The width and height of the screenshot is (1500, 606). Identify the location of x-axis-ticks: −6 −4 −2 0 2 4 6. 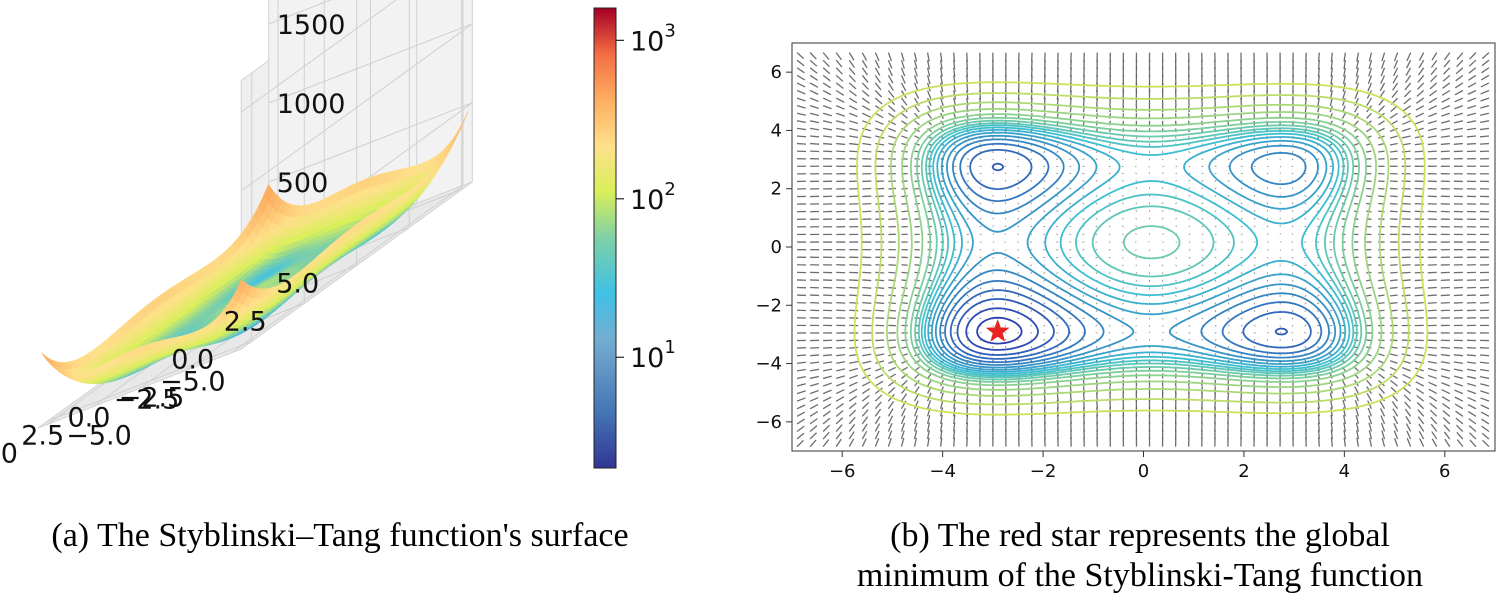
(1140, 466).